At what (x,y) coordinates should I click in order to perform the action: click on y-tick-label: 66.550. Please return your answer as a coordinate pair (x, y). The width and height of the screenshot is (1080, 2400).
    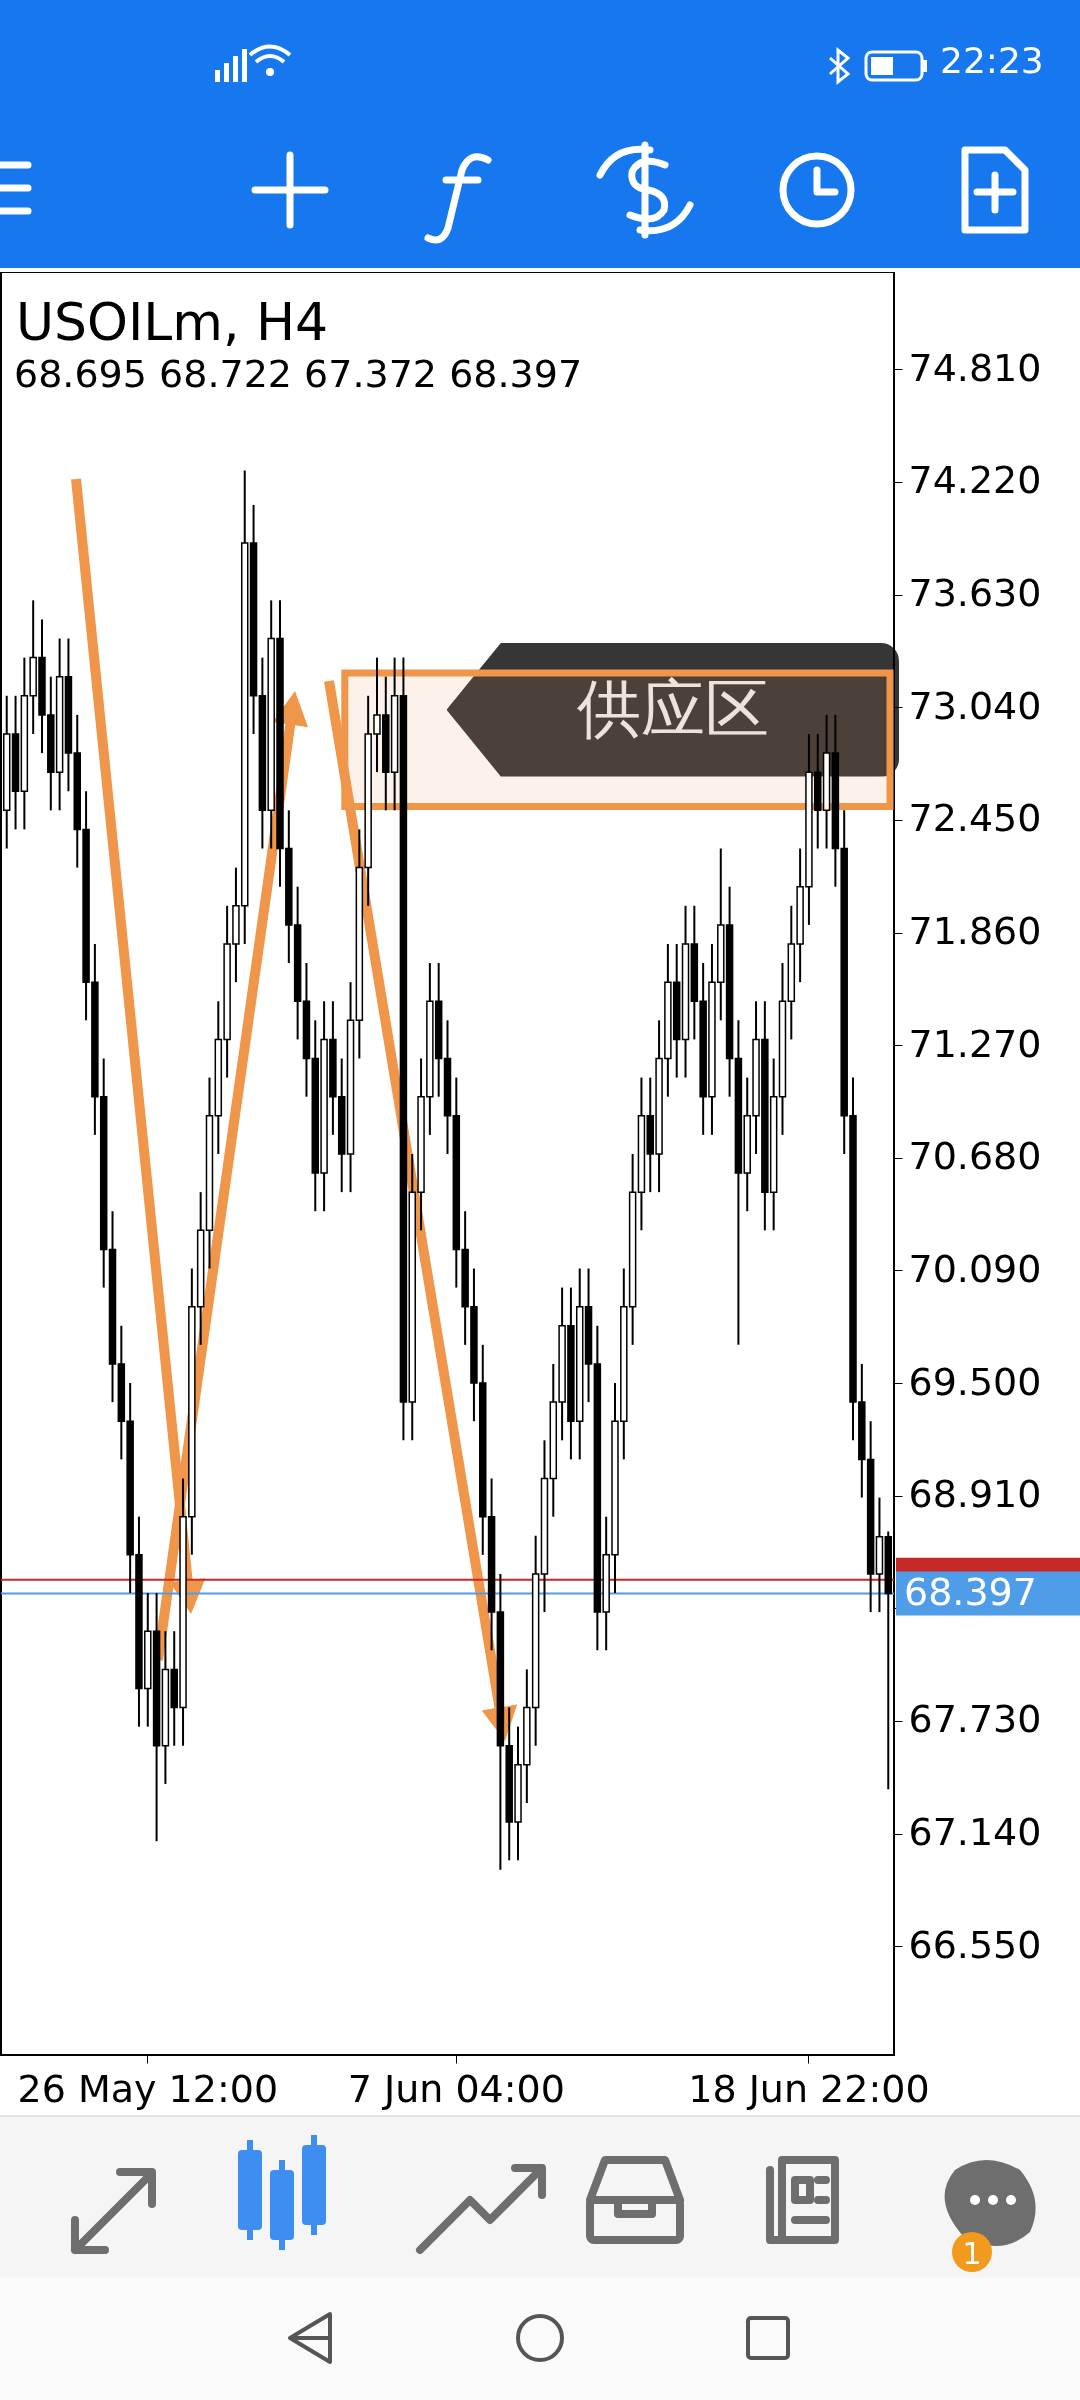
    Looking at the image, I should click on (975, 1944).